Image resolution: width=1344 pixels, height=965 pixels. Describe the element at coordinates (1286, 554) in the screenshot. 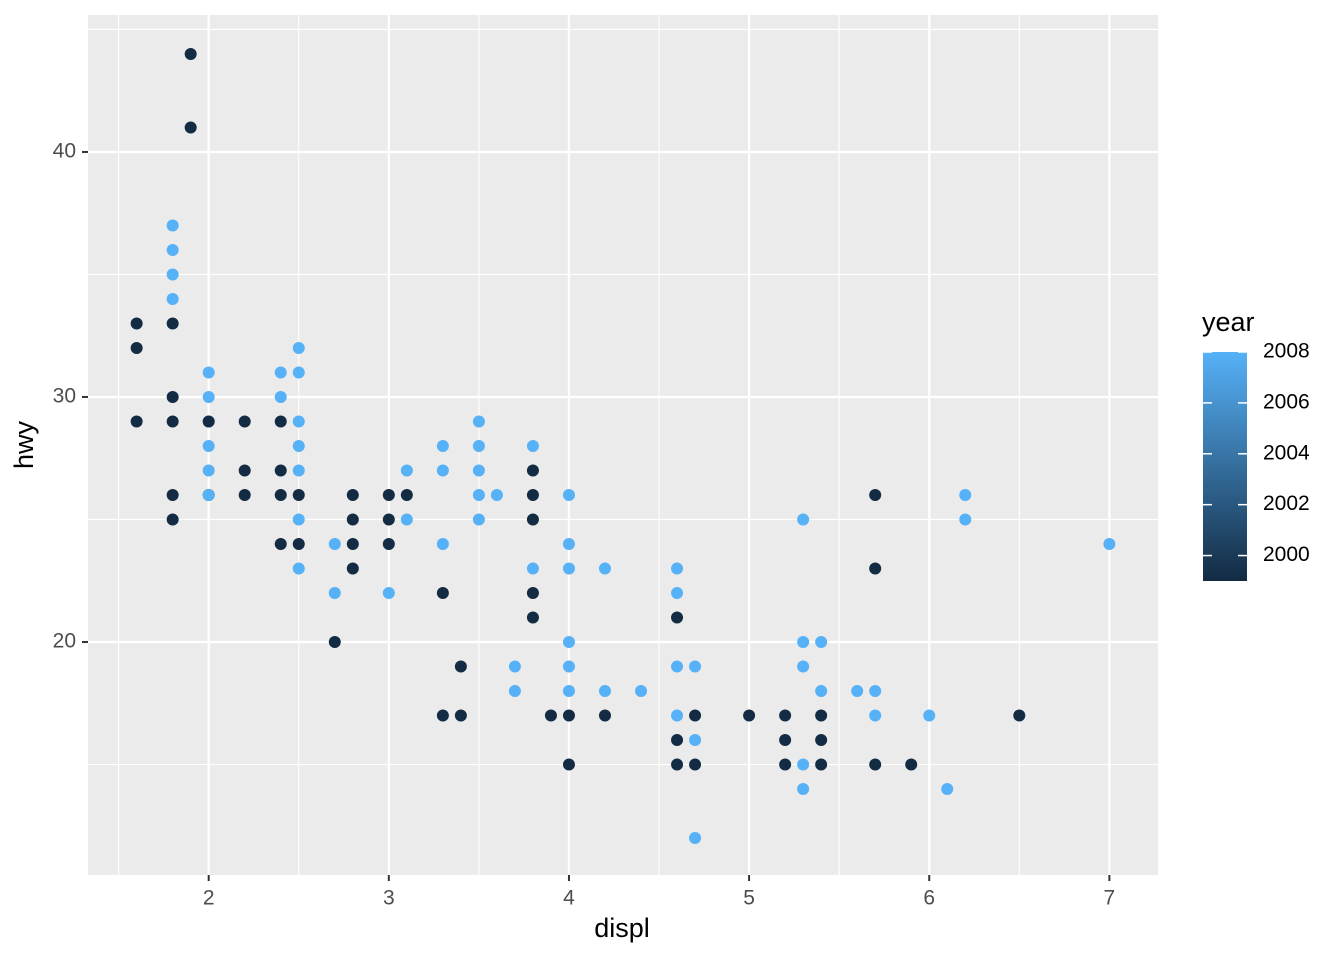

I see `legend-label: 2000` at that location.